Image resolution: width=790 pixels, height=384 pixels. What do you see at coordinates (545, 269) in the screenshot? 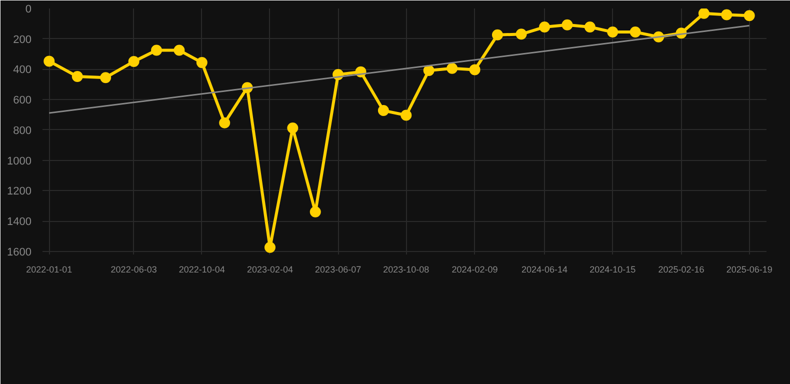
I see `x-tick-label: 2024-06-14` at bounding box center [545, 269].